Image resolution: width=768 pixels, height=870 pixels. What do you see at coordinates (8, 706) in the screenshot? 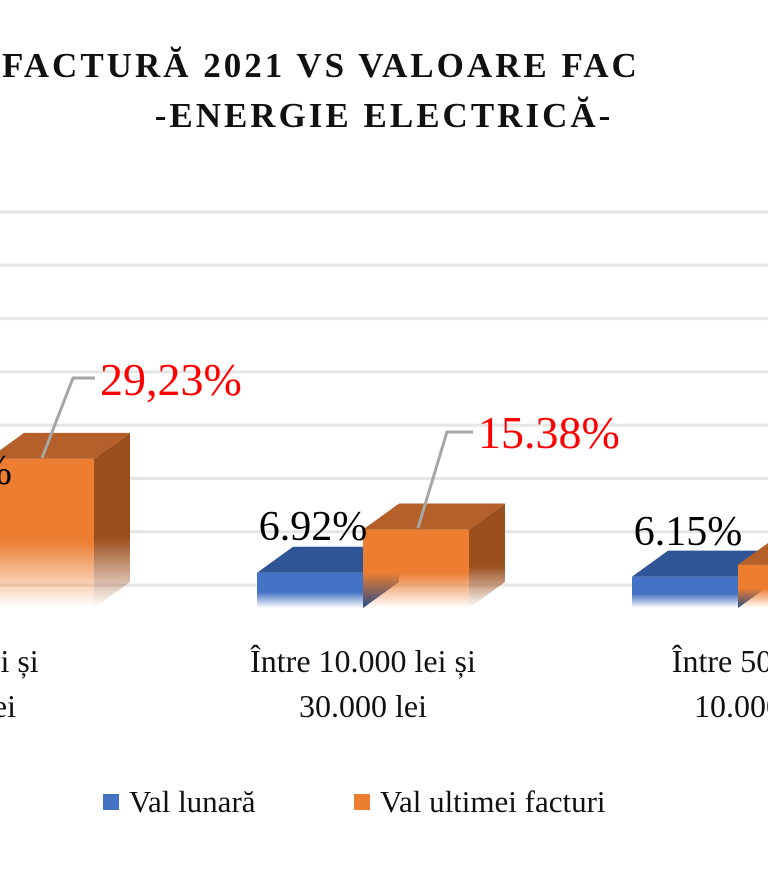
I see `category-label: 0 lei` at bounding box center [8, 706].